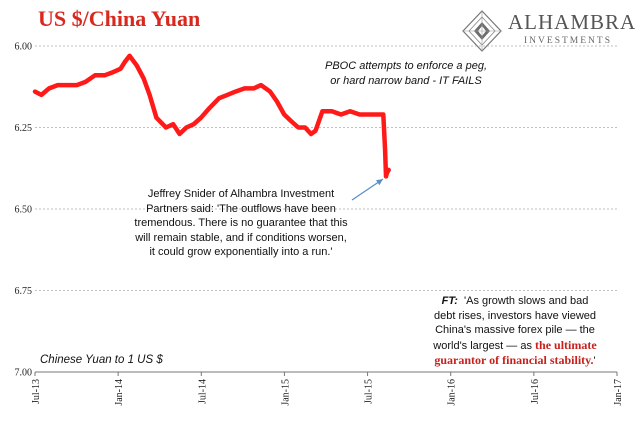 The image size is (641, 441). What do you see at coordinates (482, 31) in the screenshot?
I see `alhambra-diamond-icon` at bounding box center [482, 31].